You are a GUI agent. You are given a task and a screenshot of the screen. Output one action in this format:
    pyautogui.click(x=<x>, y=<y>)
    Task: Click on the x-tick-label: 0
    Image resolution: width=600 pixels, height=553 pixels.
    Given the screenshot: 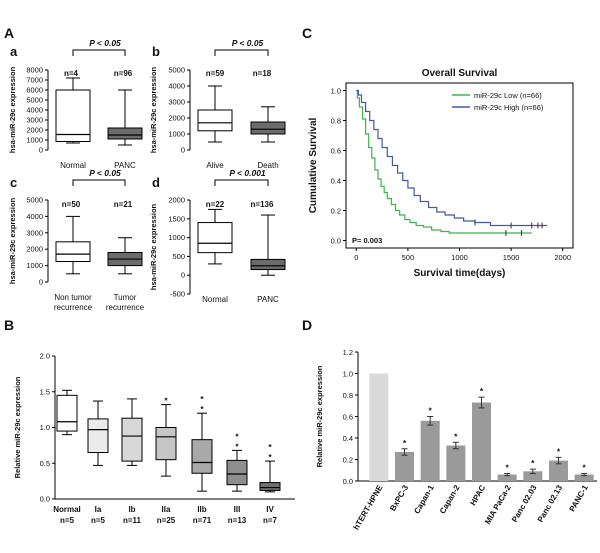 What is the action you would take?
    pyautogui.click(x=356, y=257)
    